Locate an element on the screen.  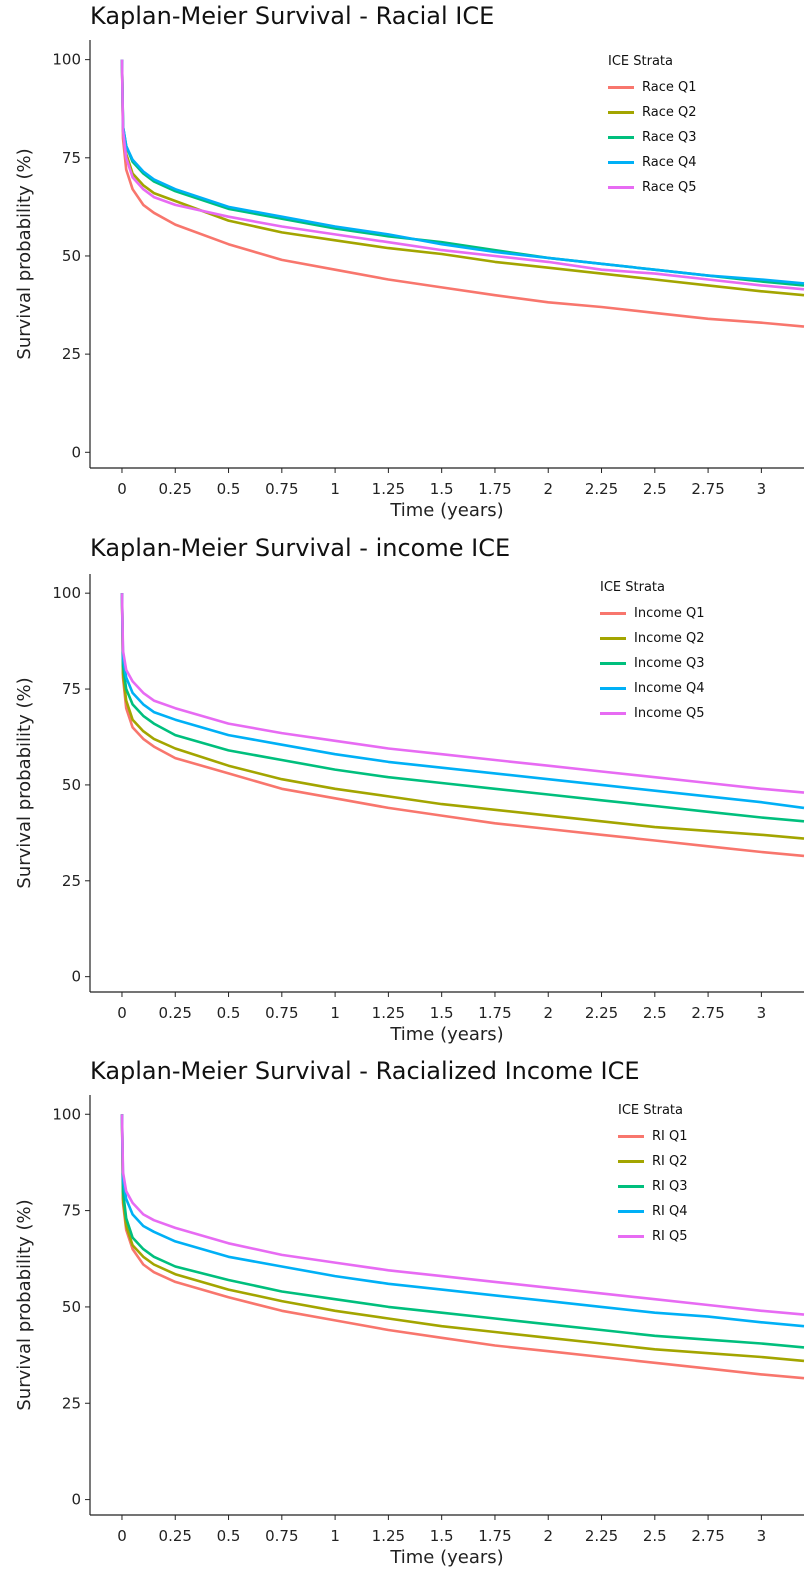
legend-label: Income Q4 is located at coordinates (669, 688).